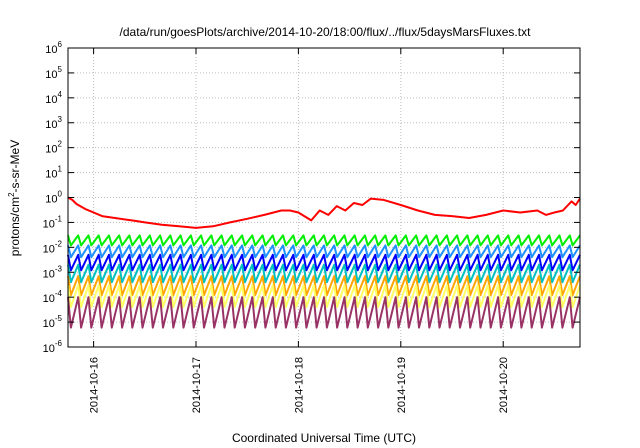 This screenshot has height=448, width=640. I want to click on x-tick-label: 2014-10-16, so click(95, 385).